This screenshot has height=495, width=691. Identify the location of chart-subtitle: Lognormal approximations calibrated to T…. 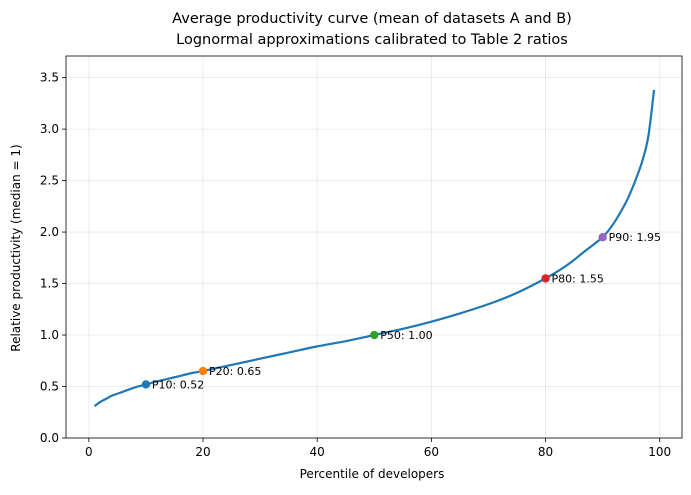
(372, 40).